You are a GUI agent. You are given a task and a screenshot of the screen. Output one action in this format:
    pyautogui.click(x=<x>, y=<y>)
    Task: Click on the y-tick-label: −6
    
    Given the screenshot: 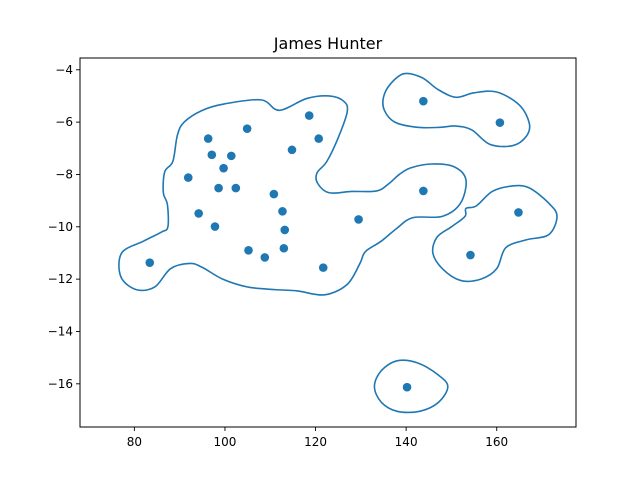 What is the action you would take?
    pyautogui.click(x=64, y=122)
    